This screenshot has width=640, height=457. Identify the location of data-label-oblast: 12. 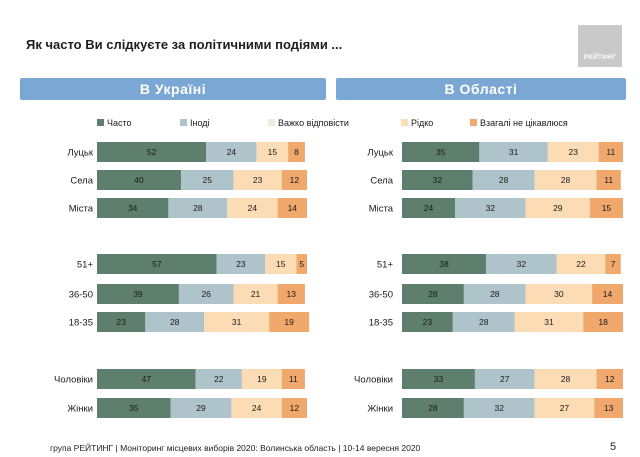
(610, 379).